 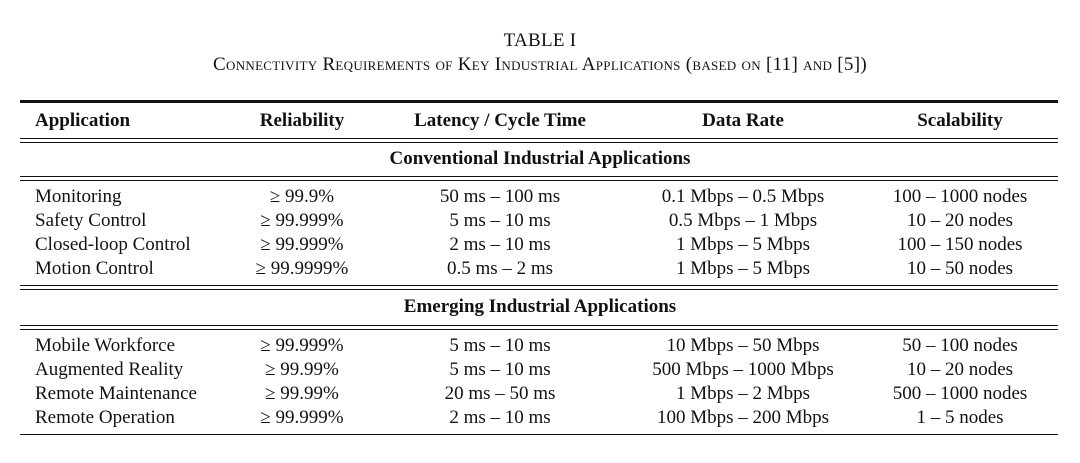 What do you see at coordinates (539, 434) in the screenshot?
I see `bottom-rule` at bounding box center [539, 434].